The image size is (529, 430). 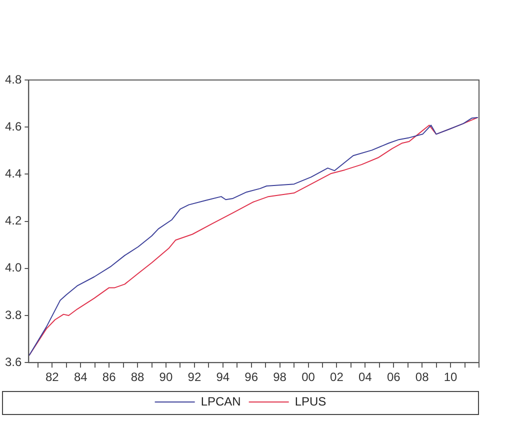 What do you see at coordinates (393, 377) in the screenshot?
I see `x-tick-label: 06` at bounding box center [393, 377].